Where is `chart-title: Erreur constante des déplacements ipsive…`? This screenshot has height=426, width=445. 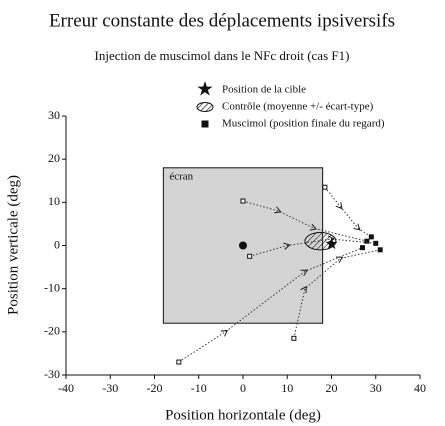 chart-title: Erreur constante des déplacements ipsive… is located at coordinates (222, 20).